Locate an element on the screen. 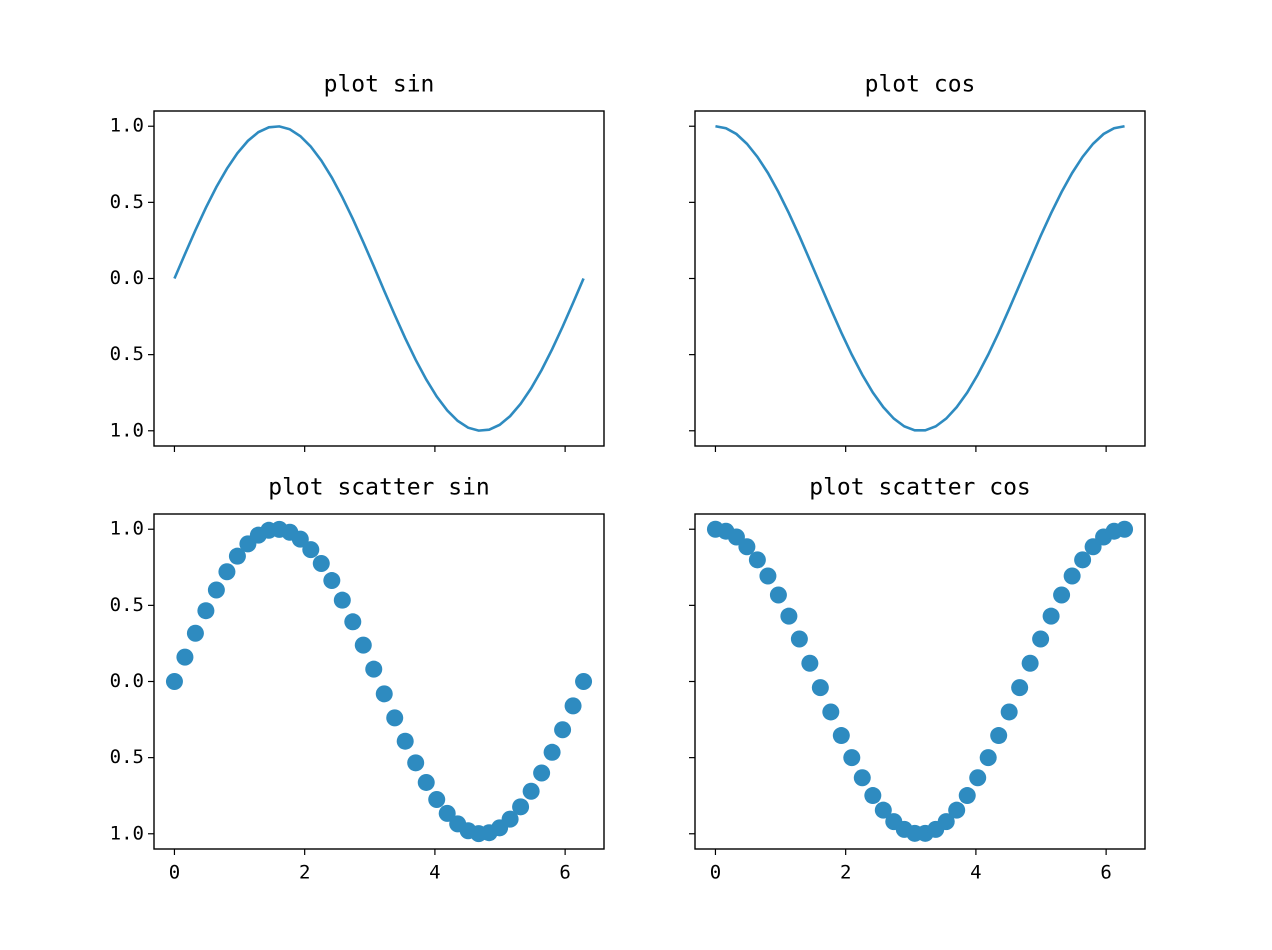 The height and width of the screenshot is (950, 1272). subplot-title: plot scatter cos is located at coordinates (920, 488).